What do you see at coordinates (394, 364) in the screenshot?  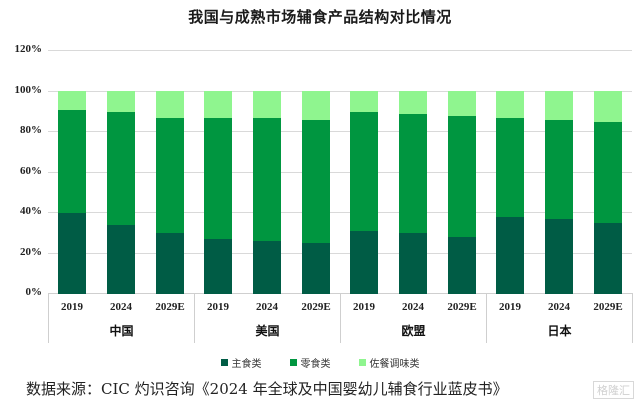 I see `legend-label: 佐餐调味类` at bounding box center [394, 364].